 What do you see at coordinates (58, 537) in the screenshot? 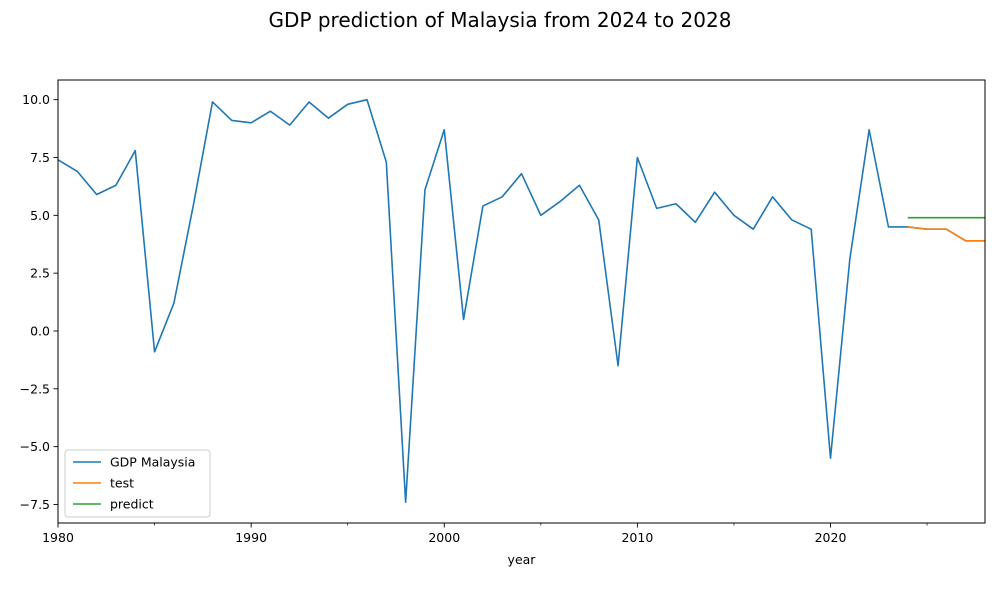
I see `x-tick-label: 1980` at bounding box center [58, 537].